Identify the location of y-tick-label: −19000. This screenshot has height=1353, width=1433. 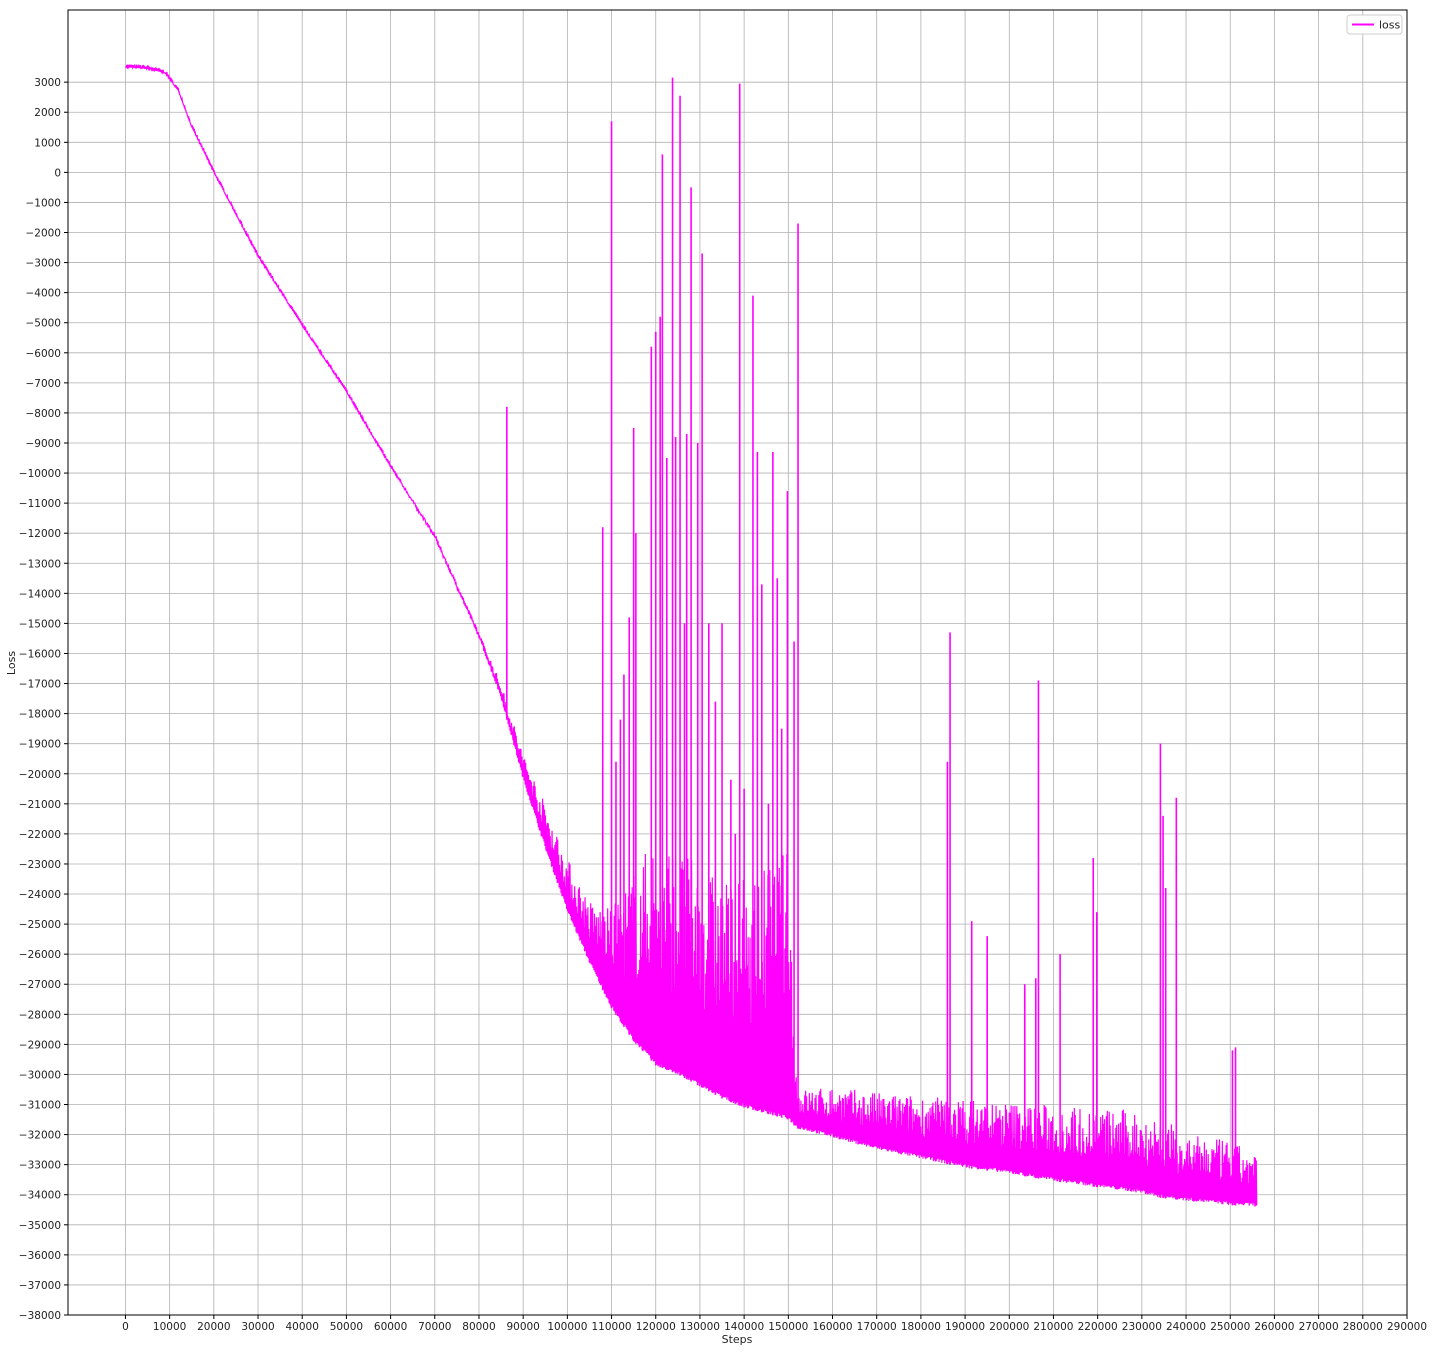
(40, 745).